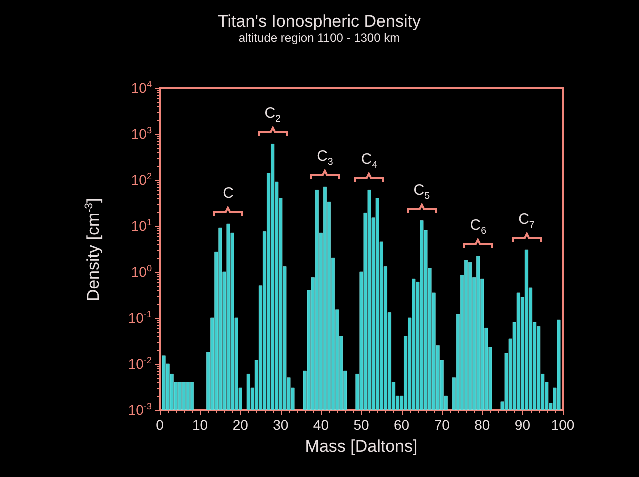  What do you see at coordinates (160, 425) in the screenshot?
I see `x-tick-label: 0` at bounding box center [160, 425].